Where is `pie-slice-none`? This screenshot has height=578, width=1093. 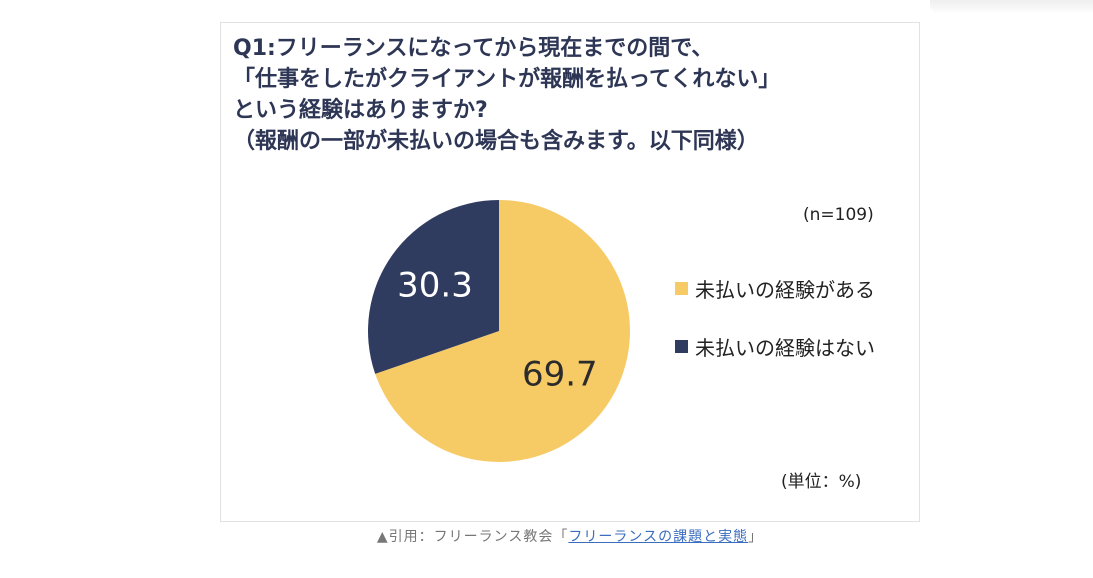
pie-slice-none is located at coordinates (433, 287).